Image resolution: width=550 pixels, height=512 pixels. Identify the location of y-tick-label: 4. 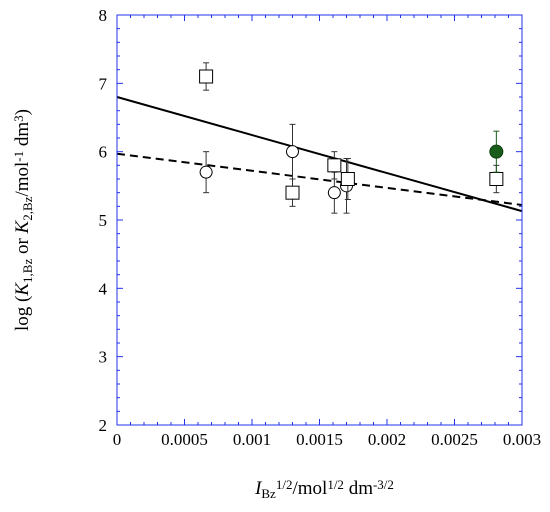
(103, 288).